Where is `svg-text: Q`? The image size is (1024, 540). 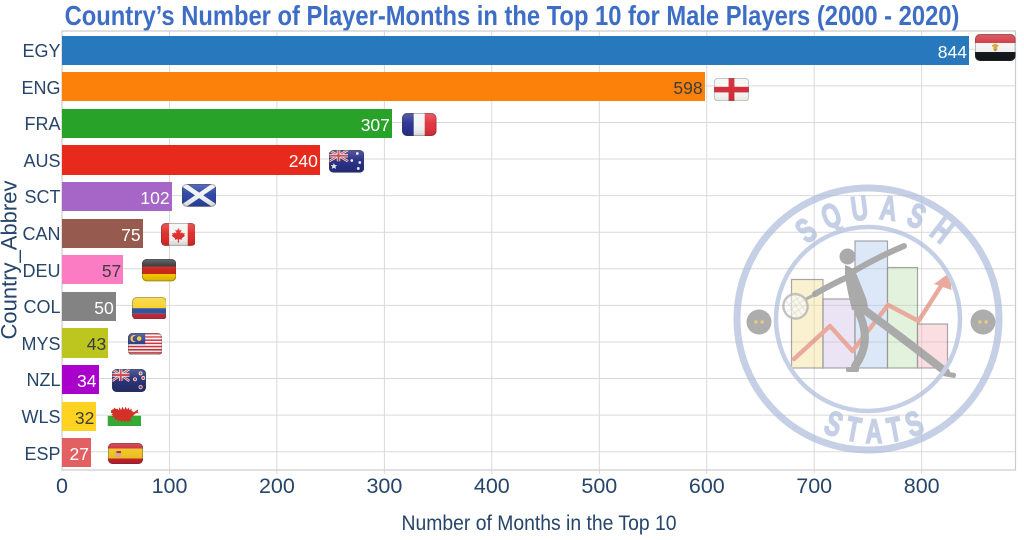 svg-text: Q is located at coordinates (831, 216).